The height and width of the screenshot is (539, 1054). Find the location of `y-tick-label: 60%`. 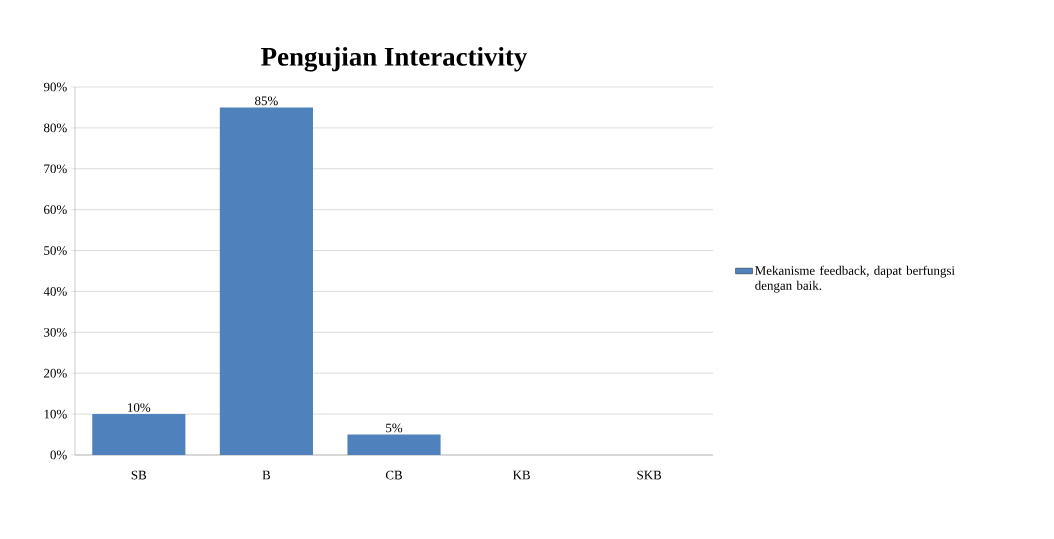

y-tick-label: 60% is located at coordinates (55, 210).